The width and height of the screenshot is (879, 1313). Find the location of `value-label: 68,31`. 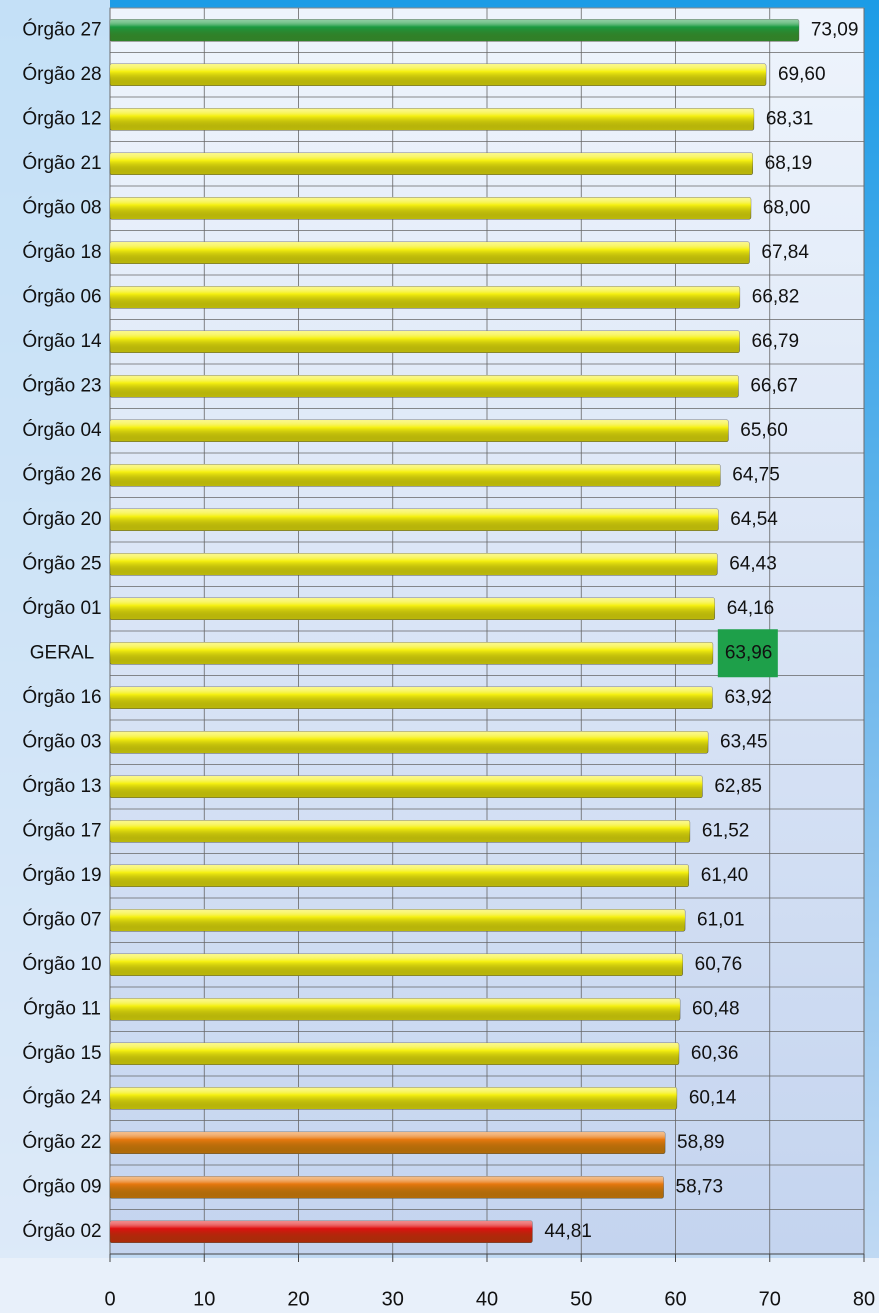

value-label: 68,31 is located at coordinates (790, 118).